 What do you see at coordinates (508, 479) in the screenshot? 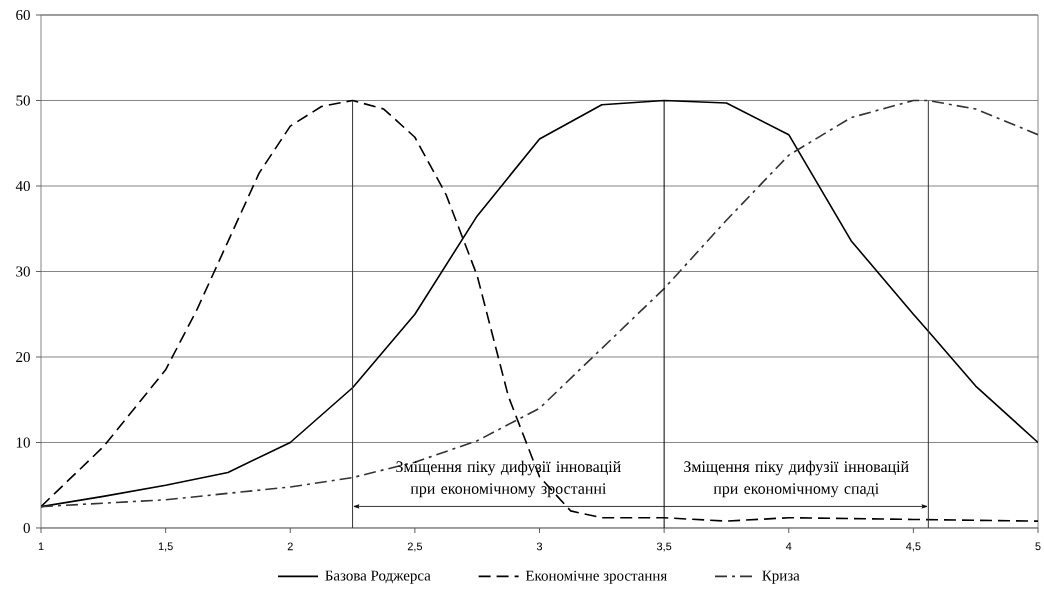
I see `annotation: Зміщення піку дифузії інновацій при економічному зростанні` at bounding box center [508, 479].